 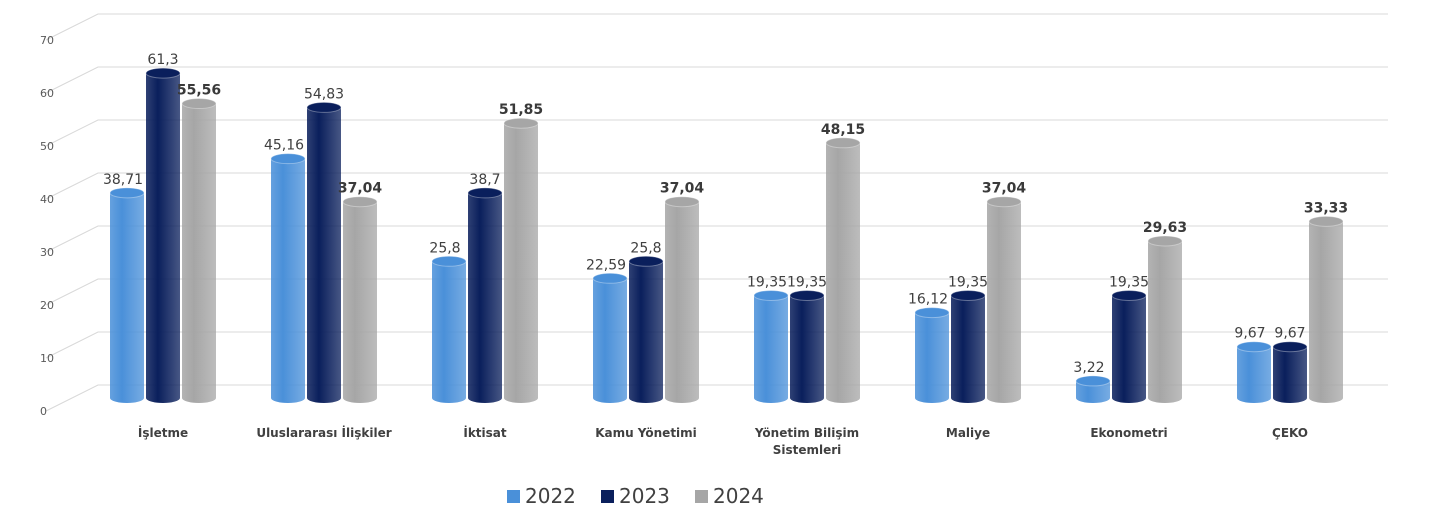 What do you see at coordinates (47, 252) in the screenshot?
I see `y-tick-label: 30` at bounding box center [47, 252].